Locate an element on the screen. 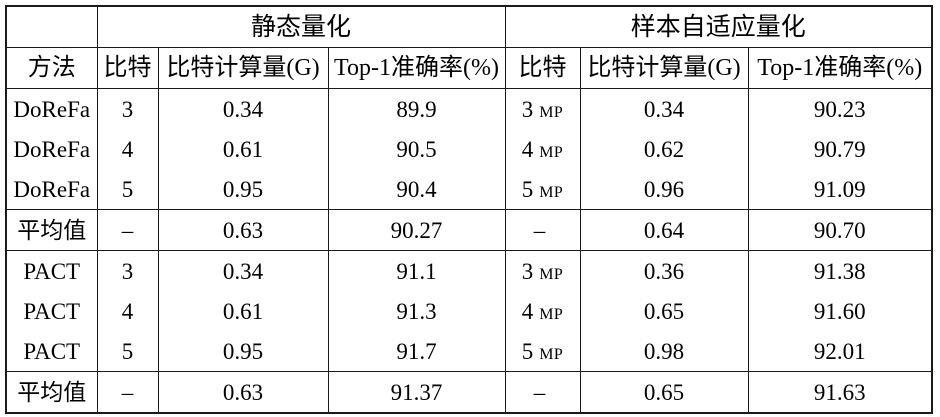 The width and height of the screenshot is (940, 417). table-row: DoReFa 4 0.61 90.5 4 MP 0.62 90.79 is located at coordinates (469, 149).